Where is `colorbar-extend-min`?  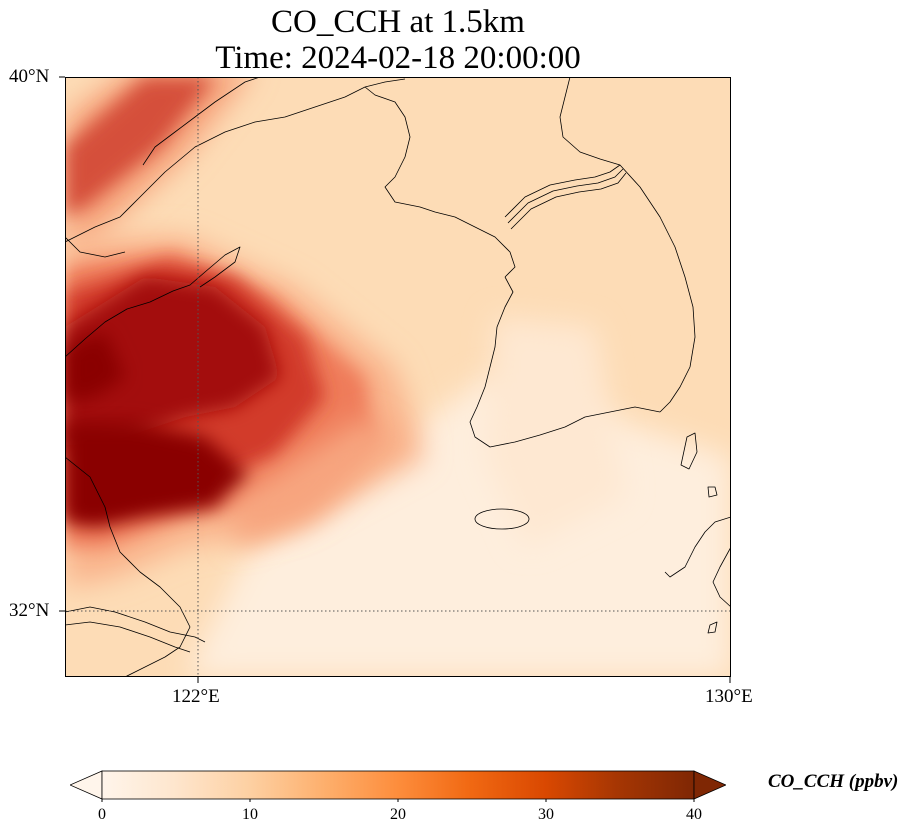
colorbar-extend-min is located at coordinates (86, 785).